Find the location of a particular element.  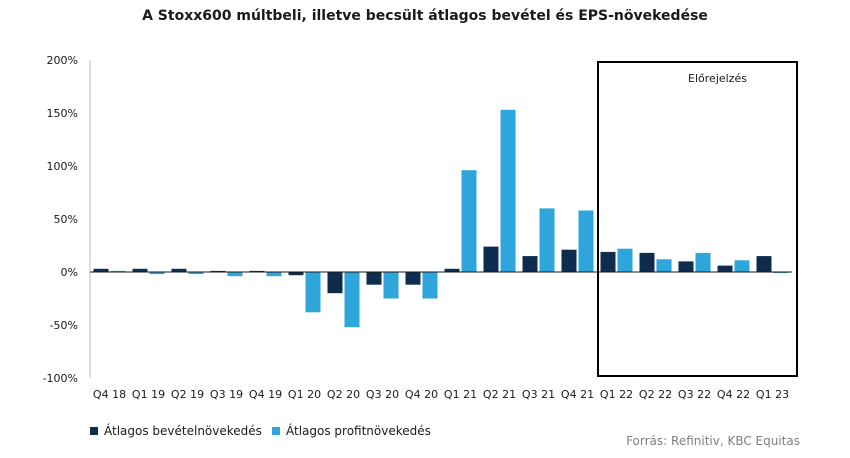

x-tick-label: Q2 22 is located at coordinates (655, 394).